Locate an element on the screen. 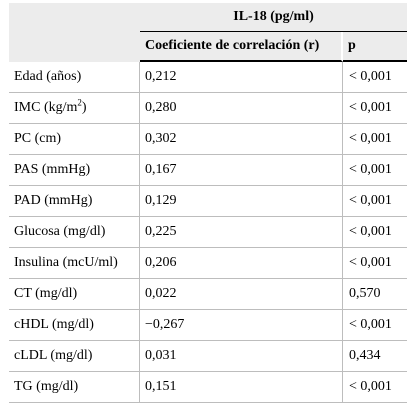 The height and width of the screenshot is (405, 418). variable-cell: PAS (mmHg) is located at coordinates (74, 170).